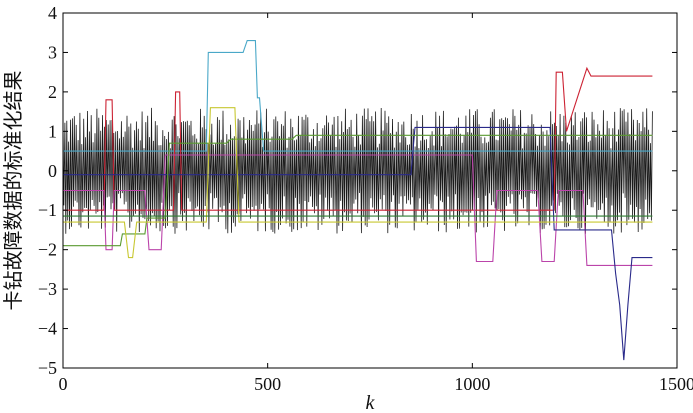 This screenshot has height=413, width=693. What do you see at coordinates (676, 384) in the screenshot?
I see `x-tick-label: 1500` at bounding box center [676, 384].